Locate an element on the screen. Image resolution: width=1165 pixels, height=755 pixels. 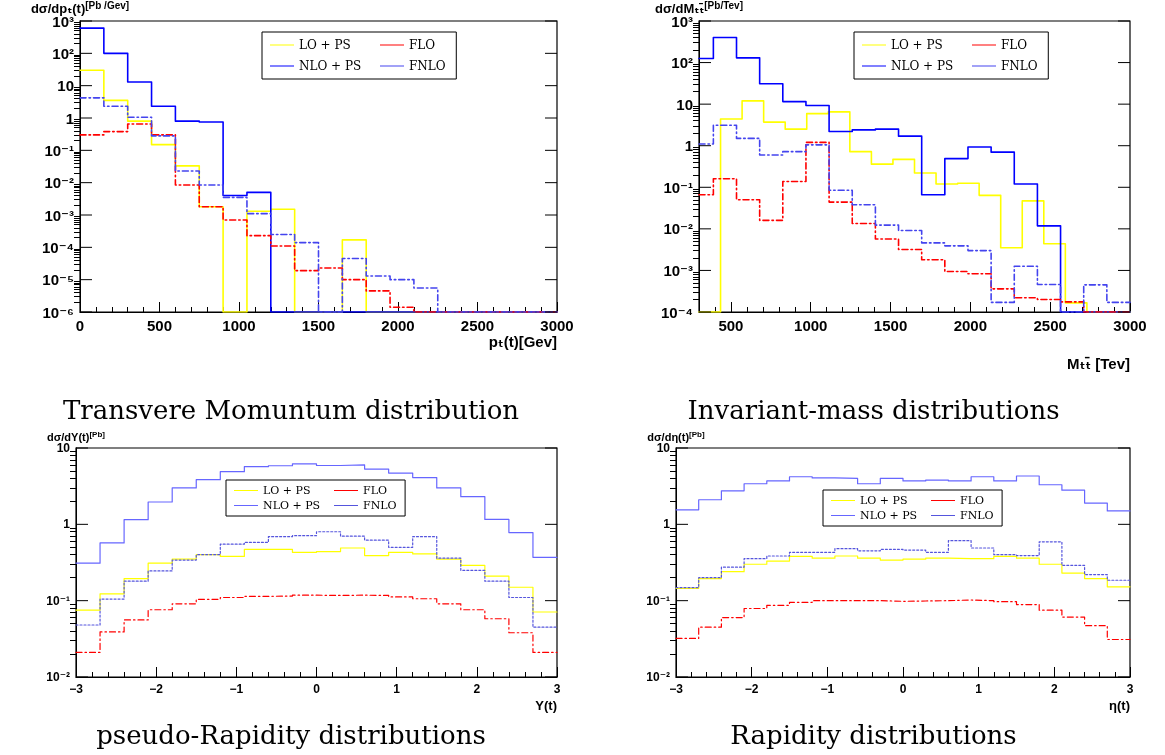
x-axis-title: Y(t) is located at coordinates (546, 705).